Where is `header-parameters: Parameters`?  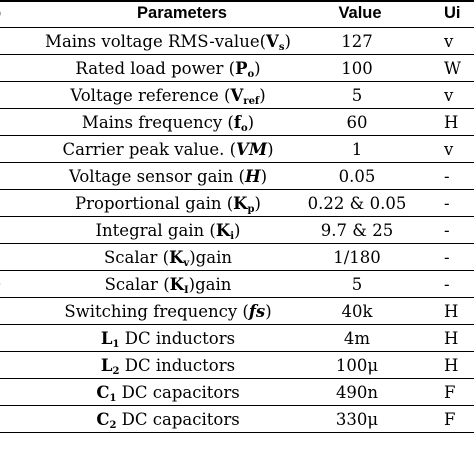
header-parameters: Parameters is located at coordinates (182, 13).